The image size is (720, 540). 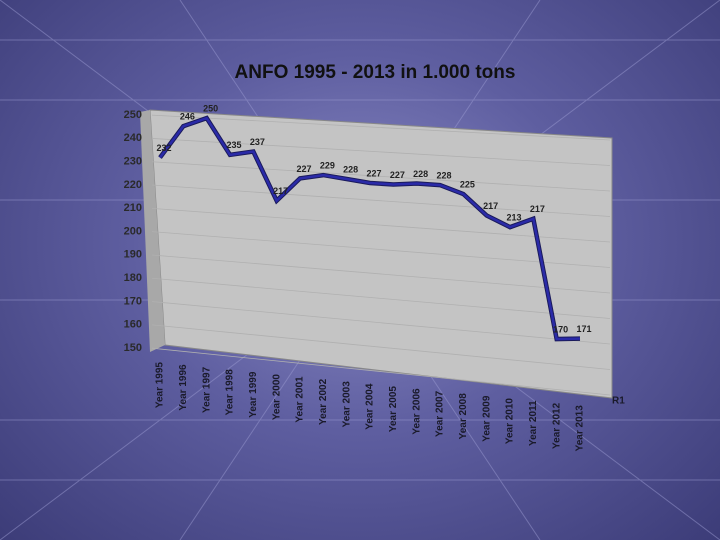 What do you see at coordinates (160, 385) in the screenshot?
I see `x-tick-label: Year 1995` at bounding box center [160, 385].